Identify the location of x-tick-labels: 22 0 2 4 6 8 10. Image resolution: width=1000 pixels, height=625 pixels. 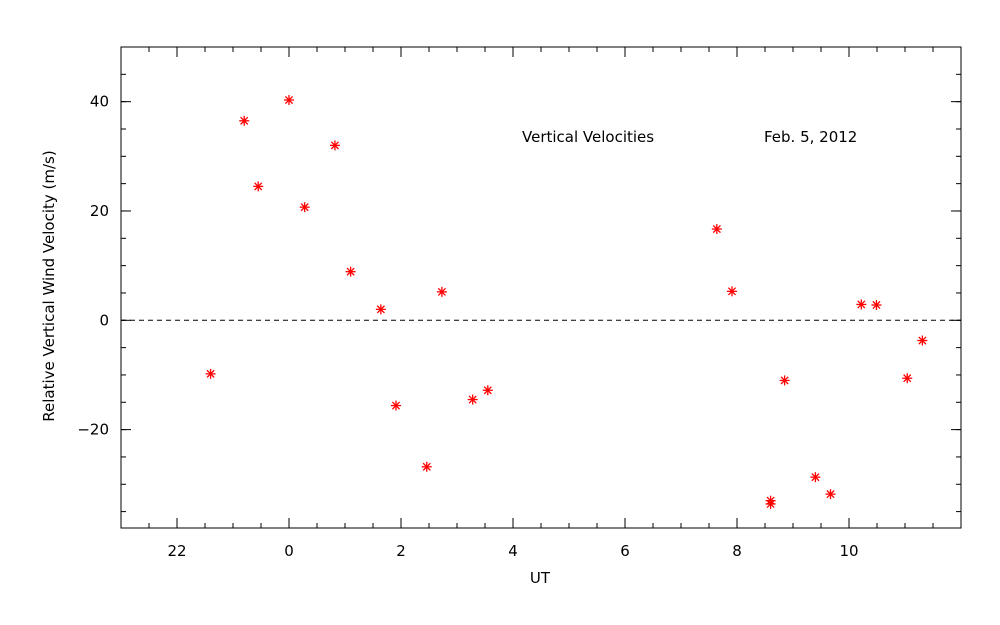
(512, 551).